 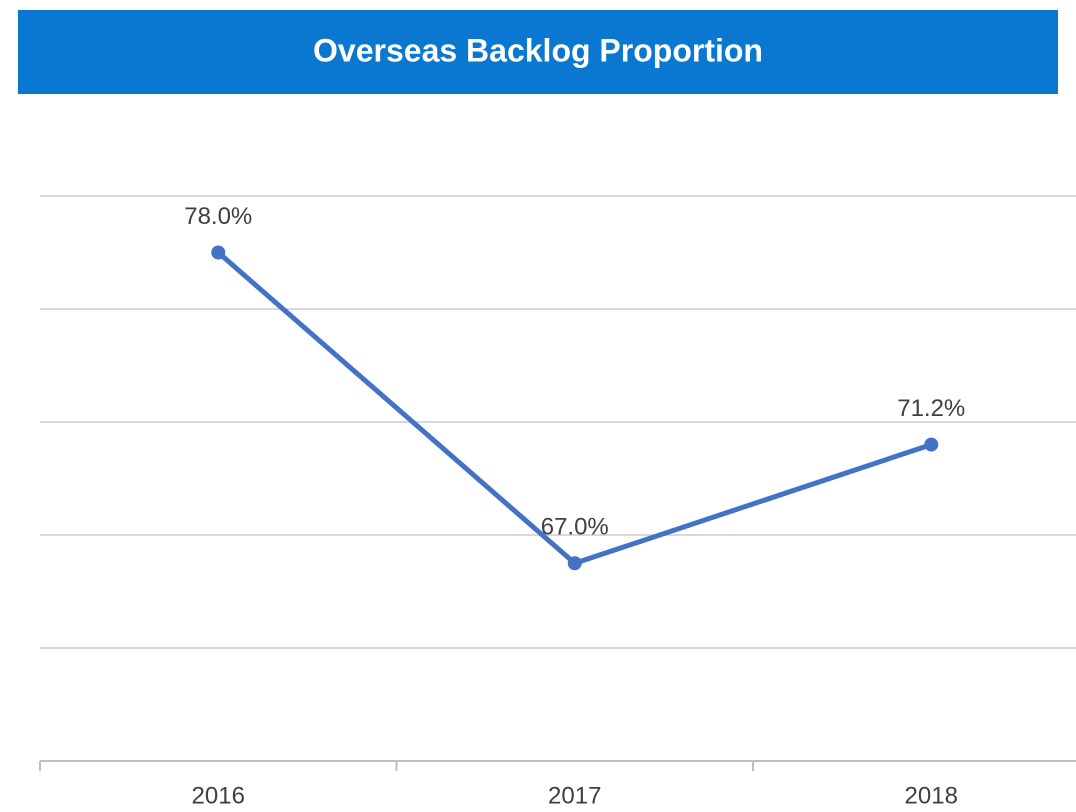 I want to click on data-label: 67.0%, so click(x=575, y=527).